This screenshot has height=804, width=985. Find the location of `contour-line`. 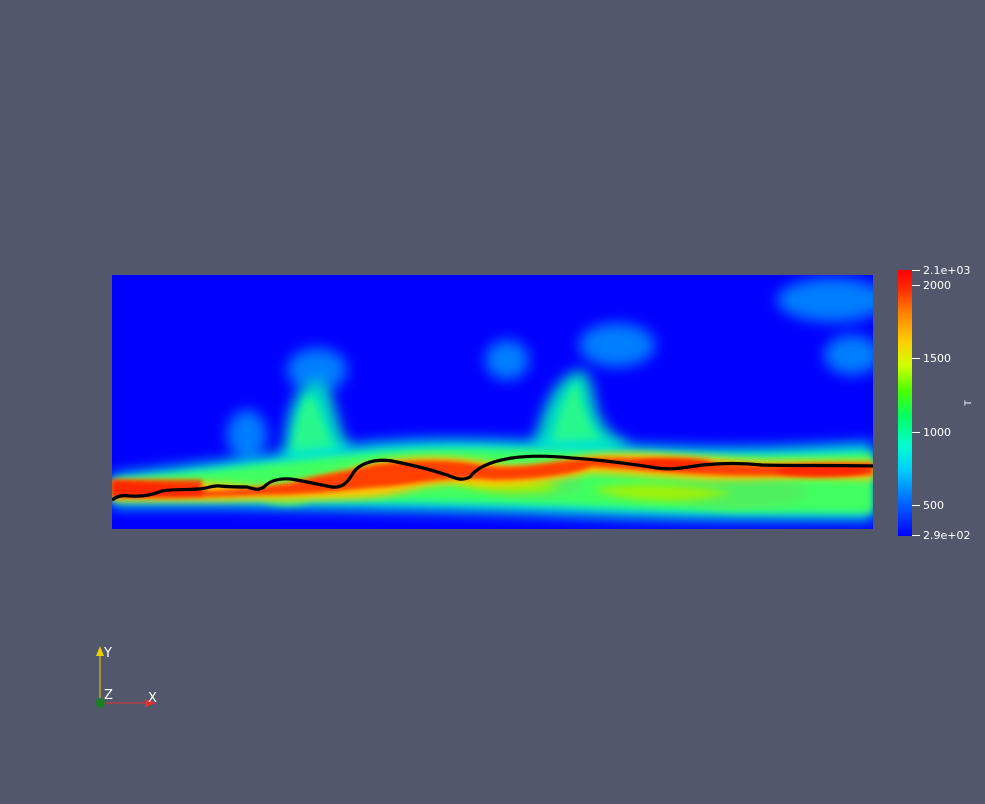

contour-line is located at coordinates (492, 478).